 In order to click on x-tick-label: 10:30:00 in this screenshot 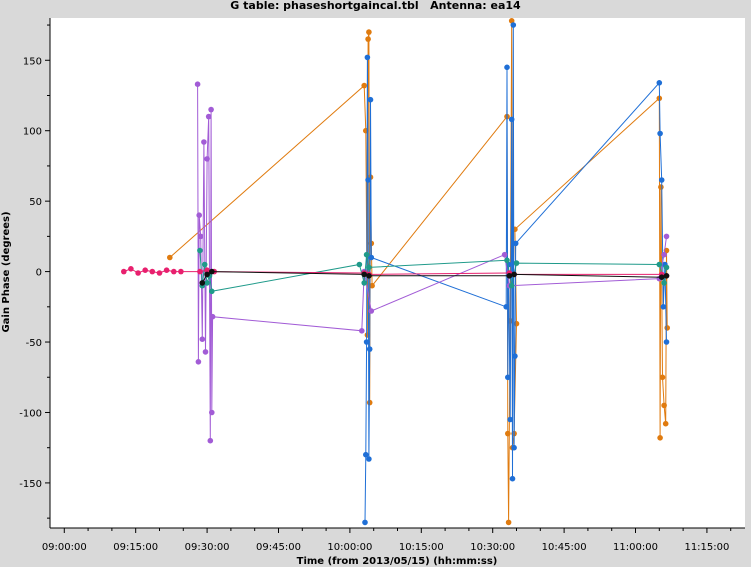, I will do `click(492, 547)`.